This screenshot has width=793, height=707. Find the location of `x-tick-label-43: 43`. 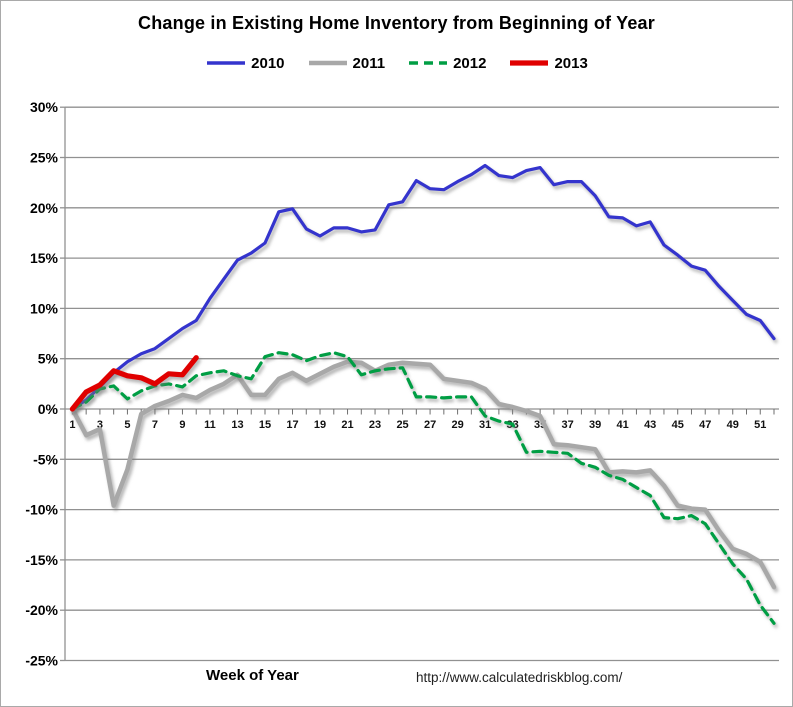

x-tick-label-43: 43 is located at coordinates (650, 425).